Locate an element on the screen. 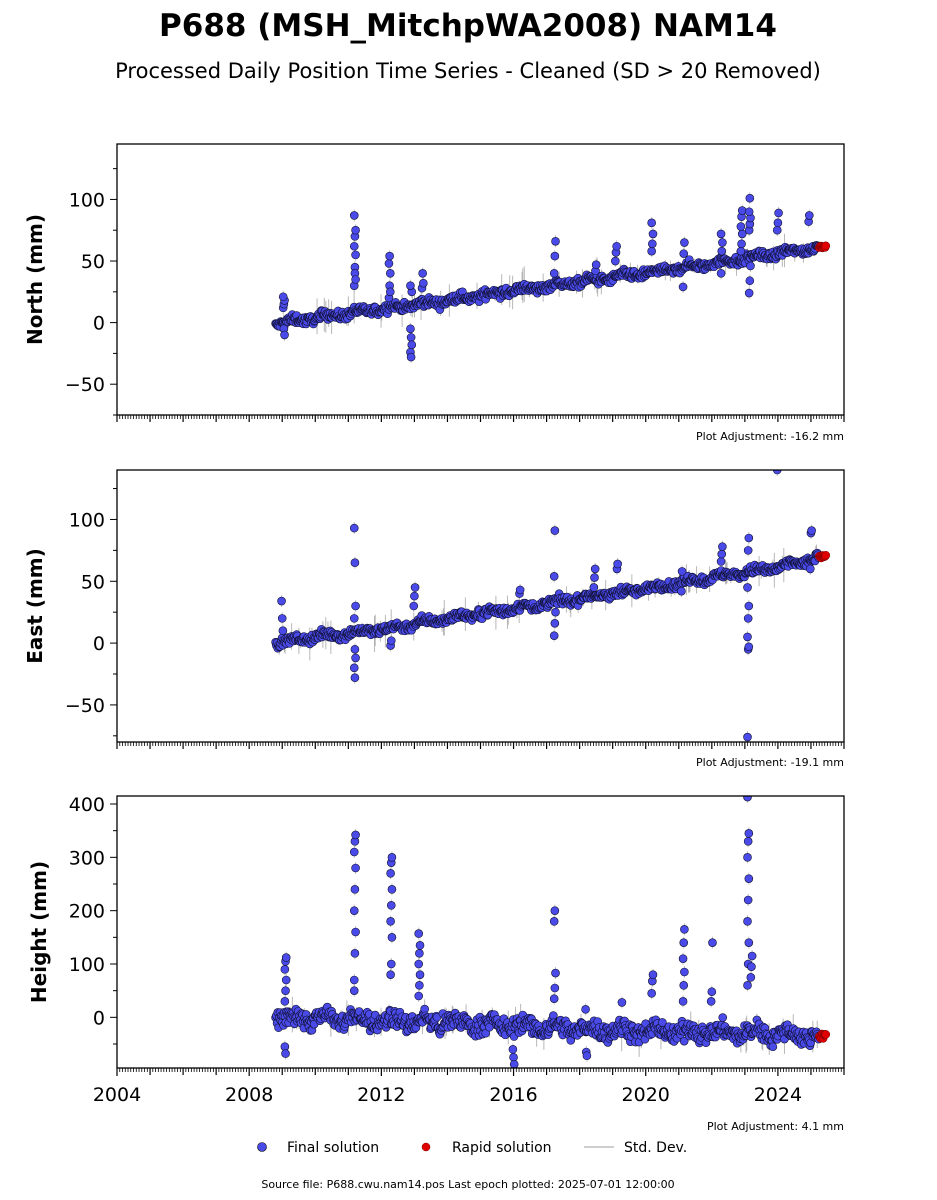  y-tick-label: 400 is located at coordinates (87, 805).